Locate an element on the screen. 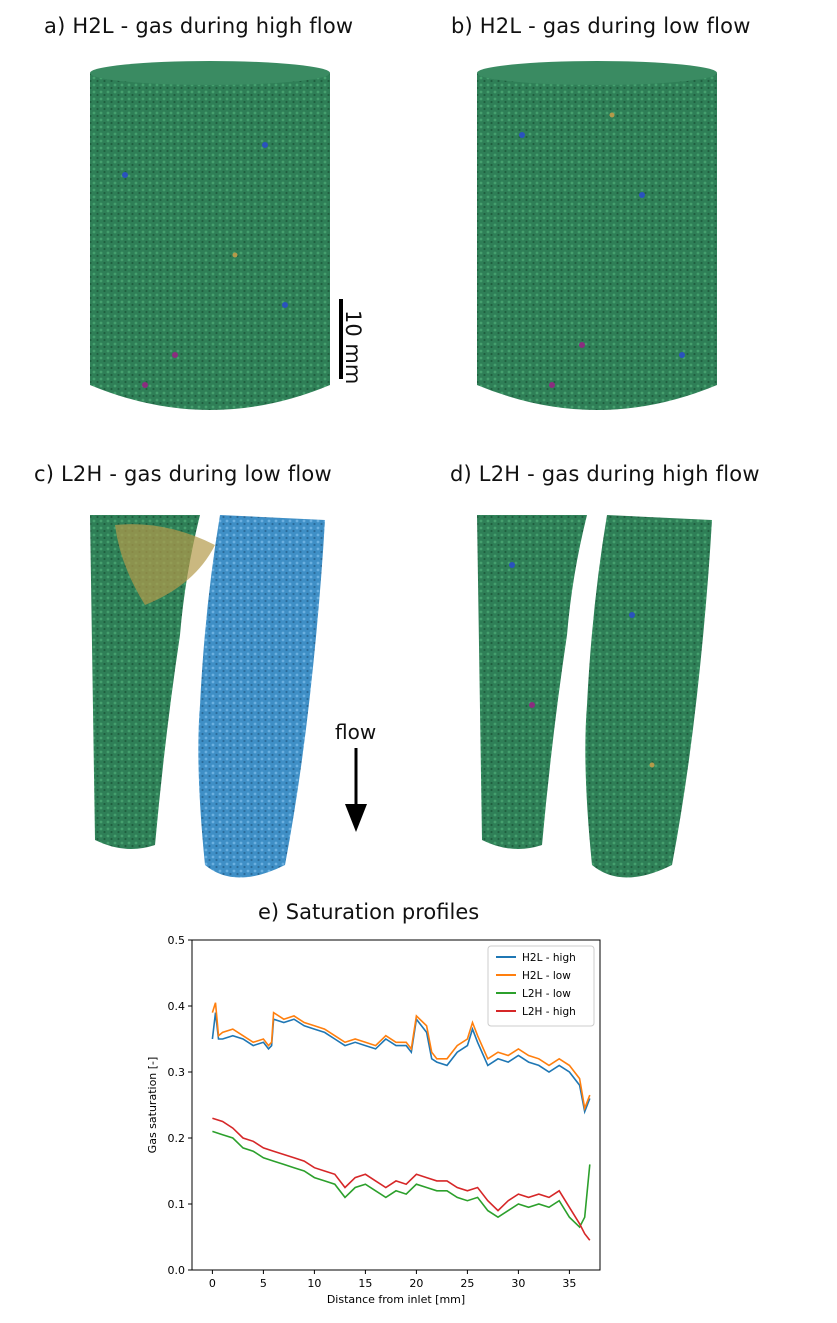  panel-d-title: d) L2H - gas during high flow is located at coordinates (605, 474).